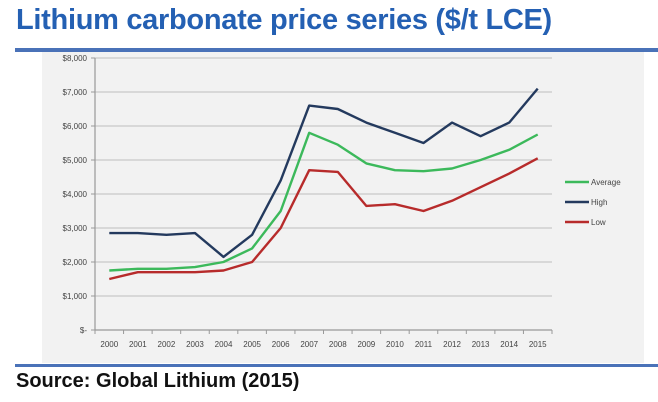  Describe the element at coordinates (109, 344) in the screenshot. I see `x-tick-label: 2000` at that location.